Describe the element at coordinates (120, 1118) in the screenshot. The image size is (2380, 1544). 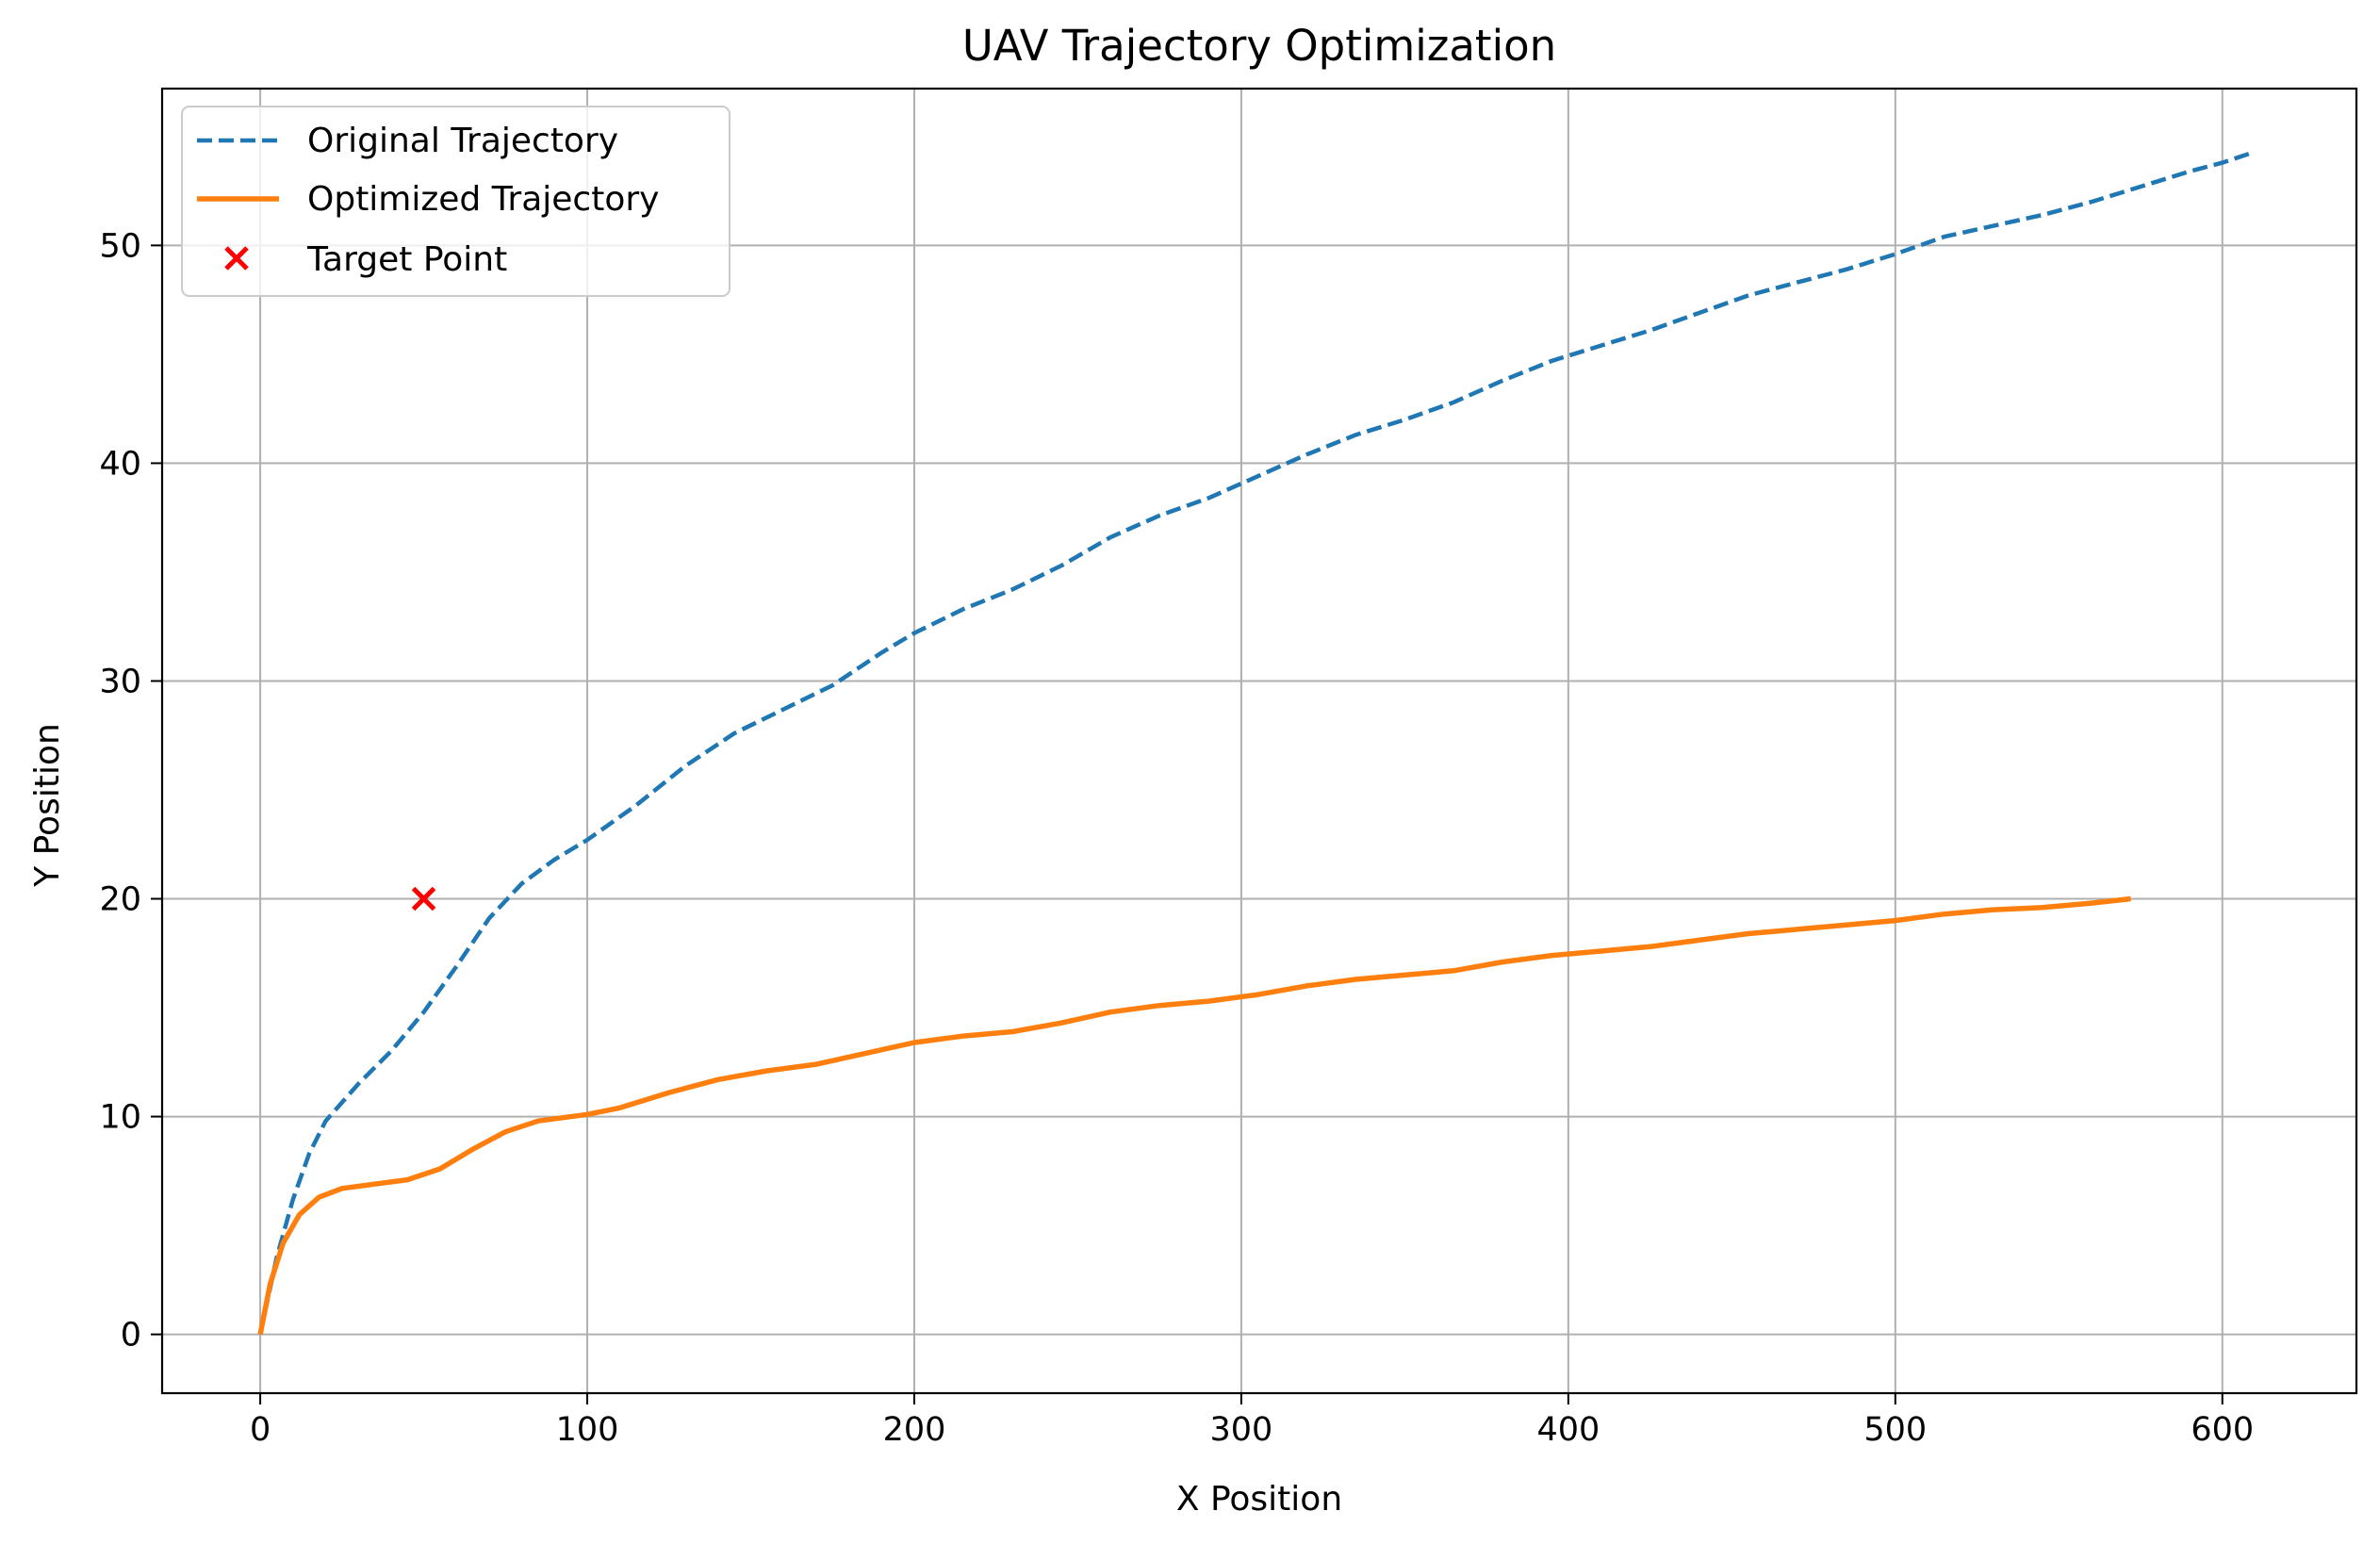
I see `y-tick-label: 10` at that location.